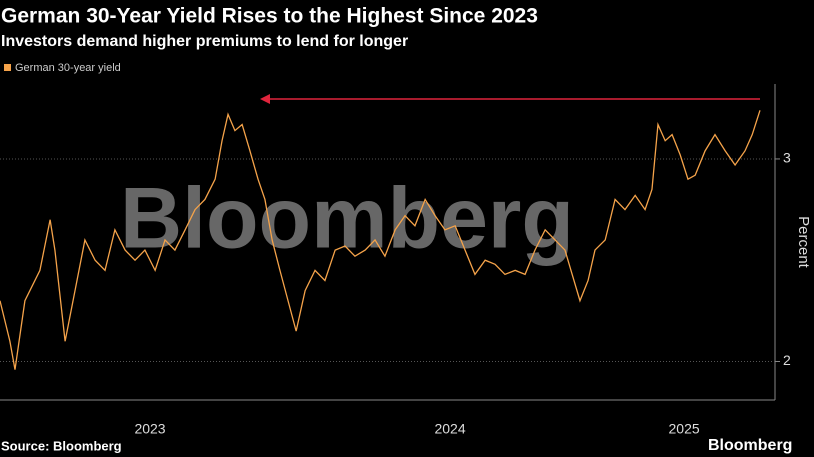  Describe the element at coordinates (449, 429) in the screenshot. I see `x-tick-label: 2024` at that location.